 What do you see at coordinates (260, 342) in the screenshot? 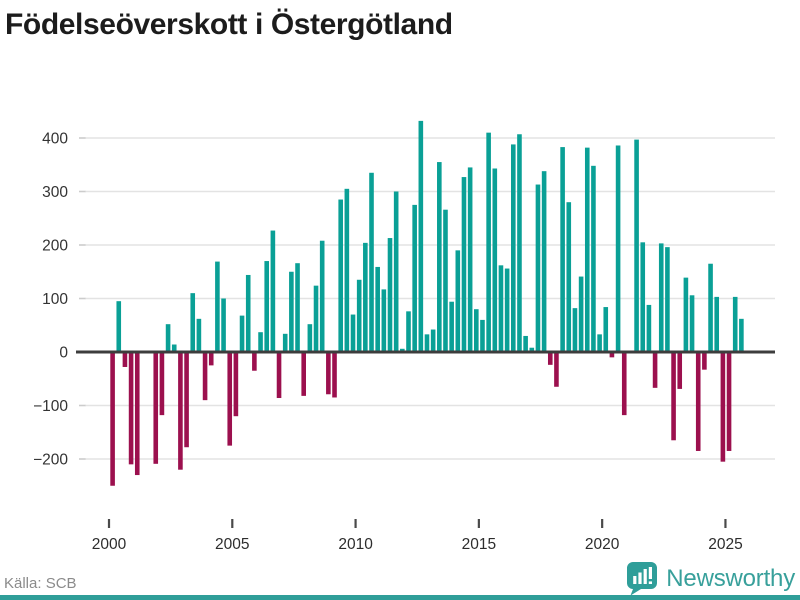
I see `bar-2006-q1` at bounding box center [260, 342].